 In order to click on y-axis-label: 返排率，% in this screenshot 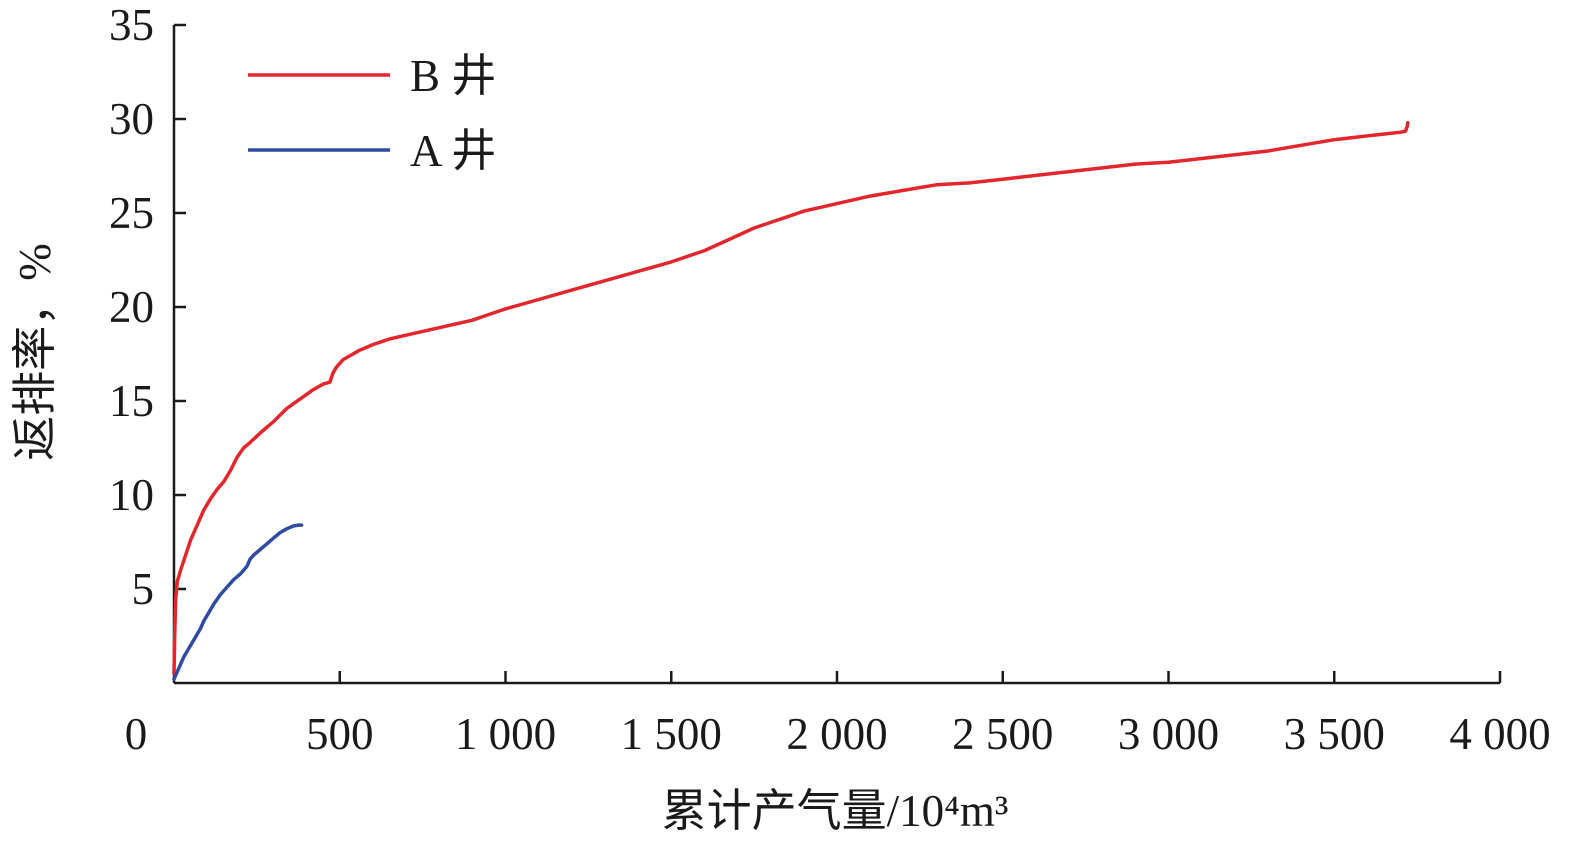, I will do `click(35, 352)`.